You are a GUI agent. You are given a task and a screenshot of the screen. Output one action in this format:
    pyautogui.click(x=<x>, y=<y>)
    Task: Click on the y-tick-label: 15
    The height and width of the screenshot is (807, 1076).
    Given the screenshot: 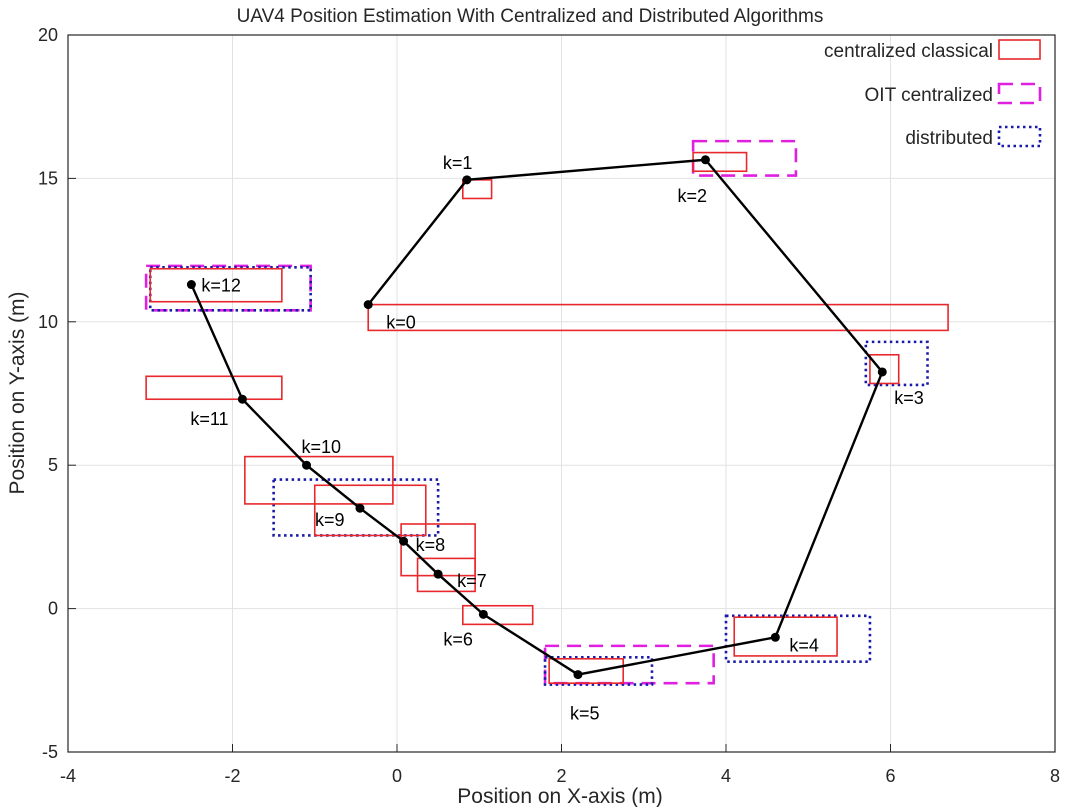 What is the action you would take?
    pyautogui.click(x=48, y=178)
    